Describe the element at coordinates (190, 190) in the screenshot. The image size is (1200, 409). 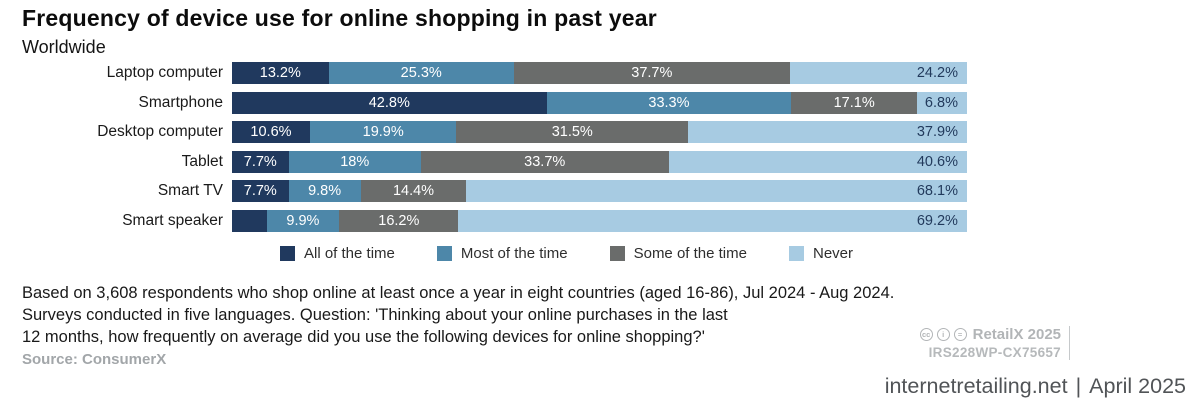
I see `category-label: Smart TV` at that location.